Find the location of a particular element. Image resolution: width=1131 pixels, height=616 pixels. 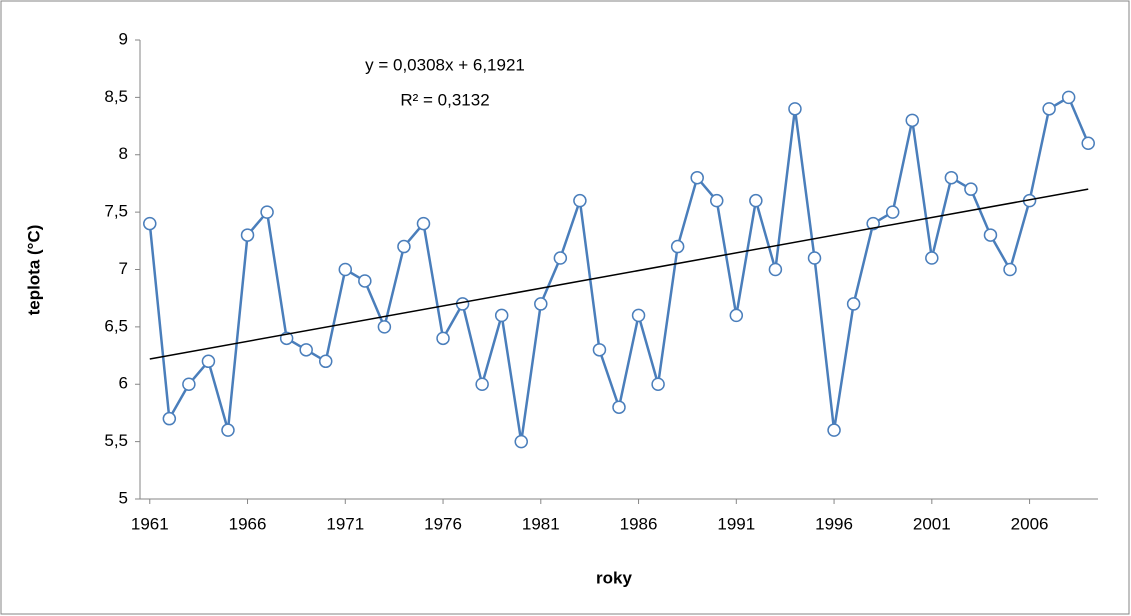

y-tick-label: 8 is located at coordinates (123, 153).